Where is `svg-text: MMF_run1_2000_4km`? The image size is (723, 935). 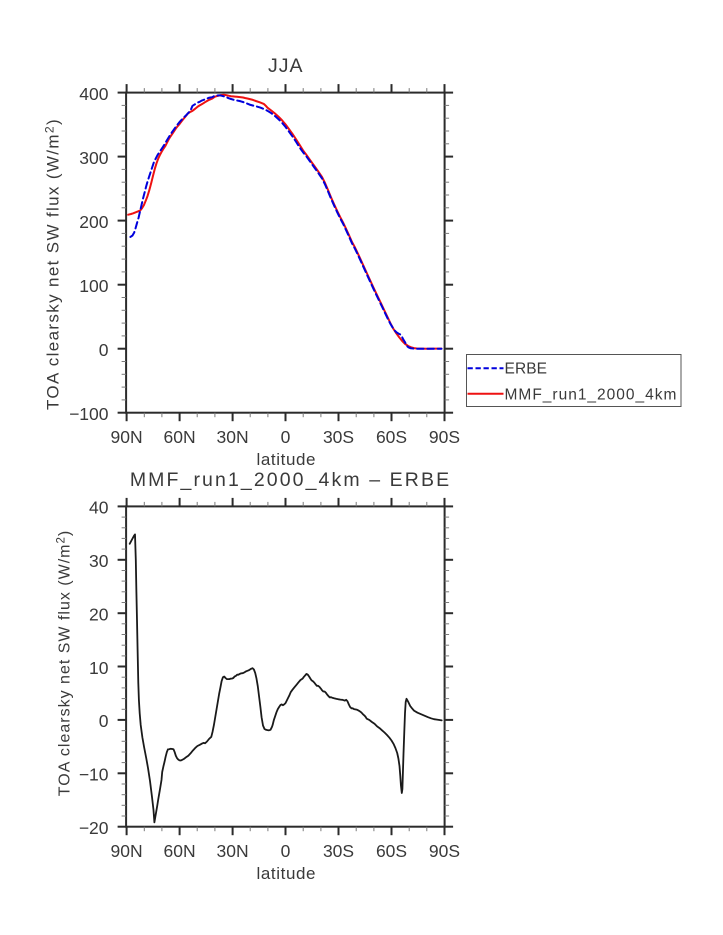 svg-text: MMF_run1_2000_4km is located at coordinates (591, 394).